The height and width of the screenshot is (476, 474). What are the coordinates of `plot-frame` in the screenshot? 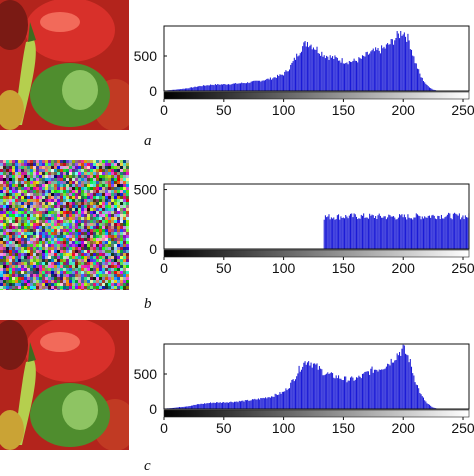 It's located at (316, 216).